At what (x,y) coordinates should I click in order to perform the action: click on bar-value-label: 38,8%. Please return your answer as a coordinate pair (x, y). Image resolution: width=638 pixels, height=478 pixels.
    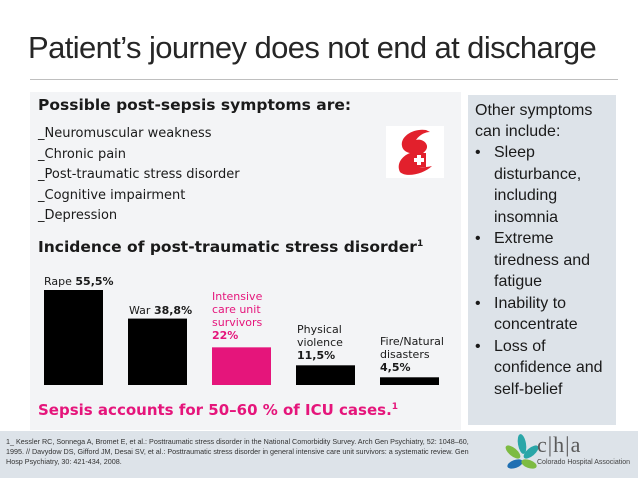
    Looking at the image, I should click on (173, 310).